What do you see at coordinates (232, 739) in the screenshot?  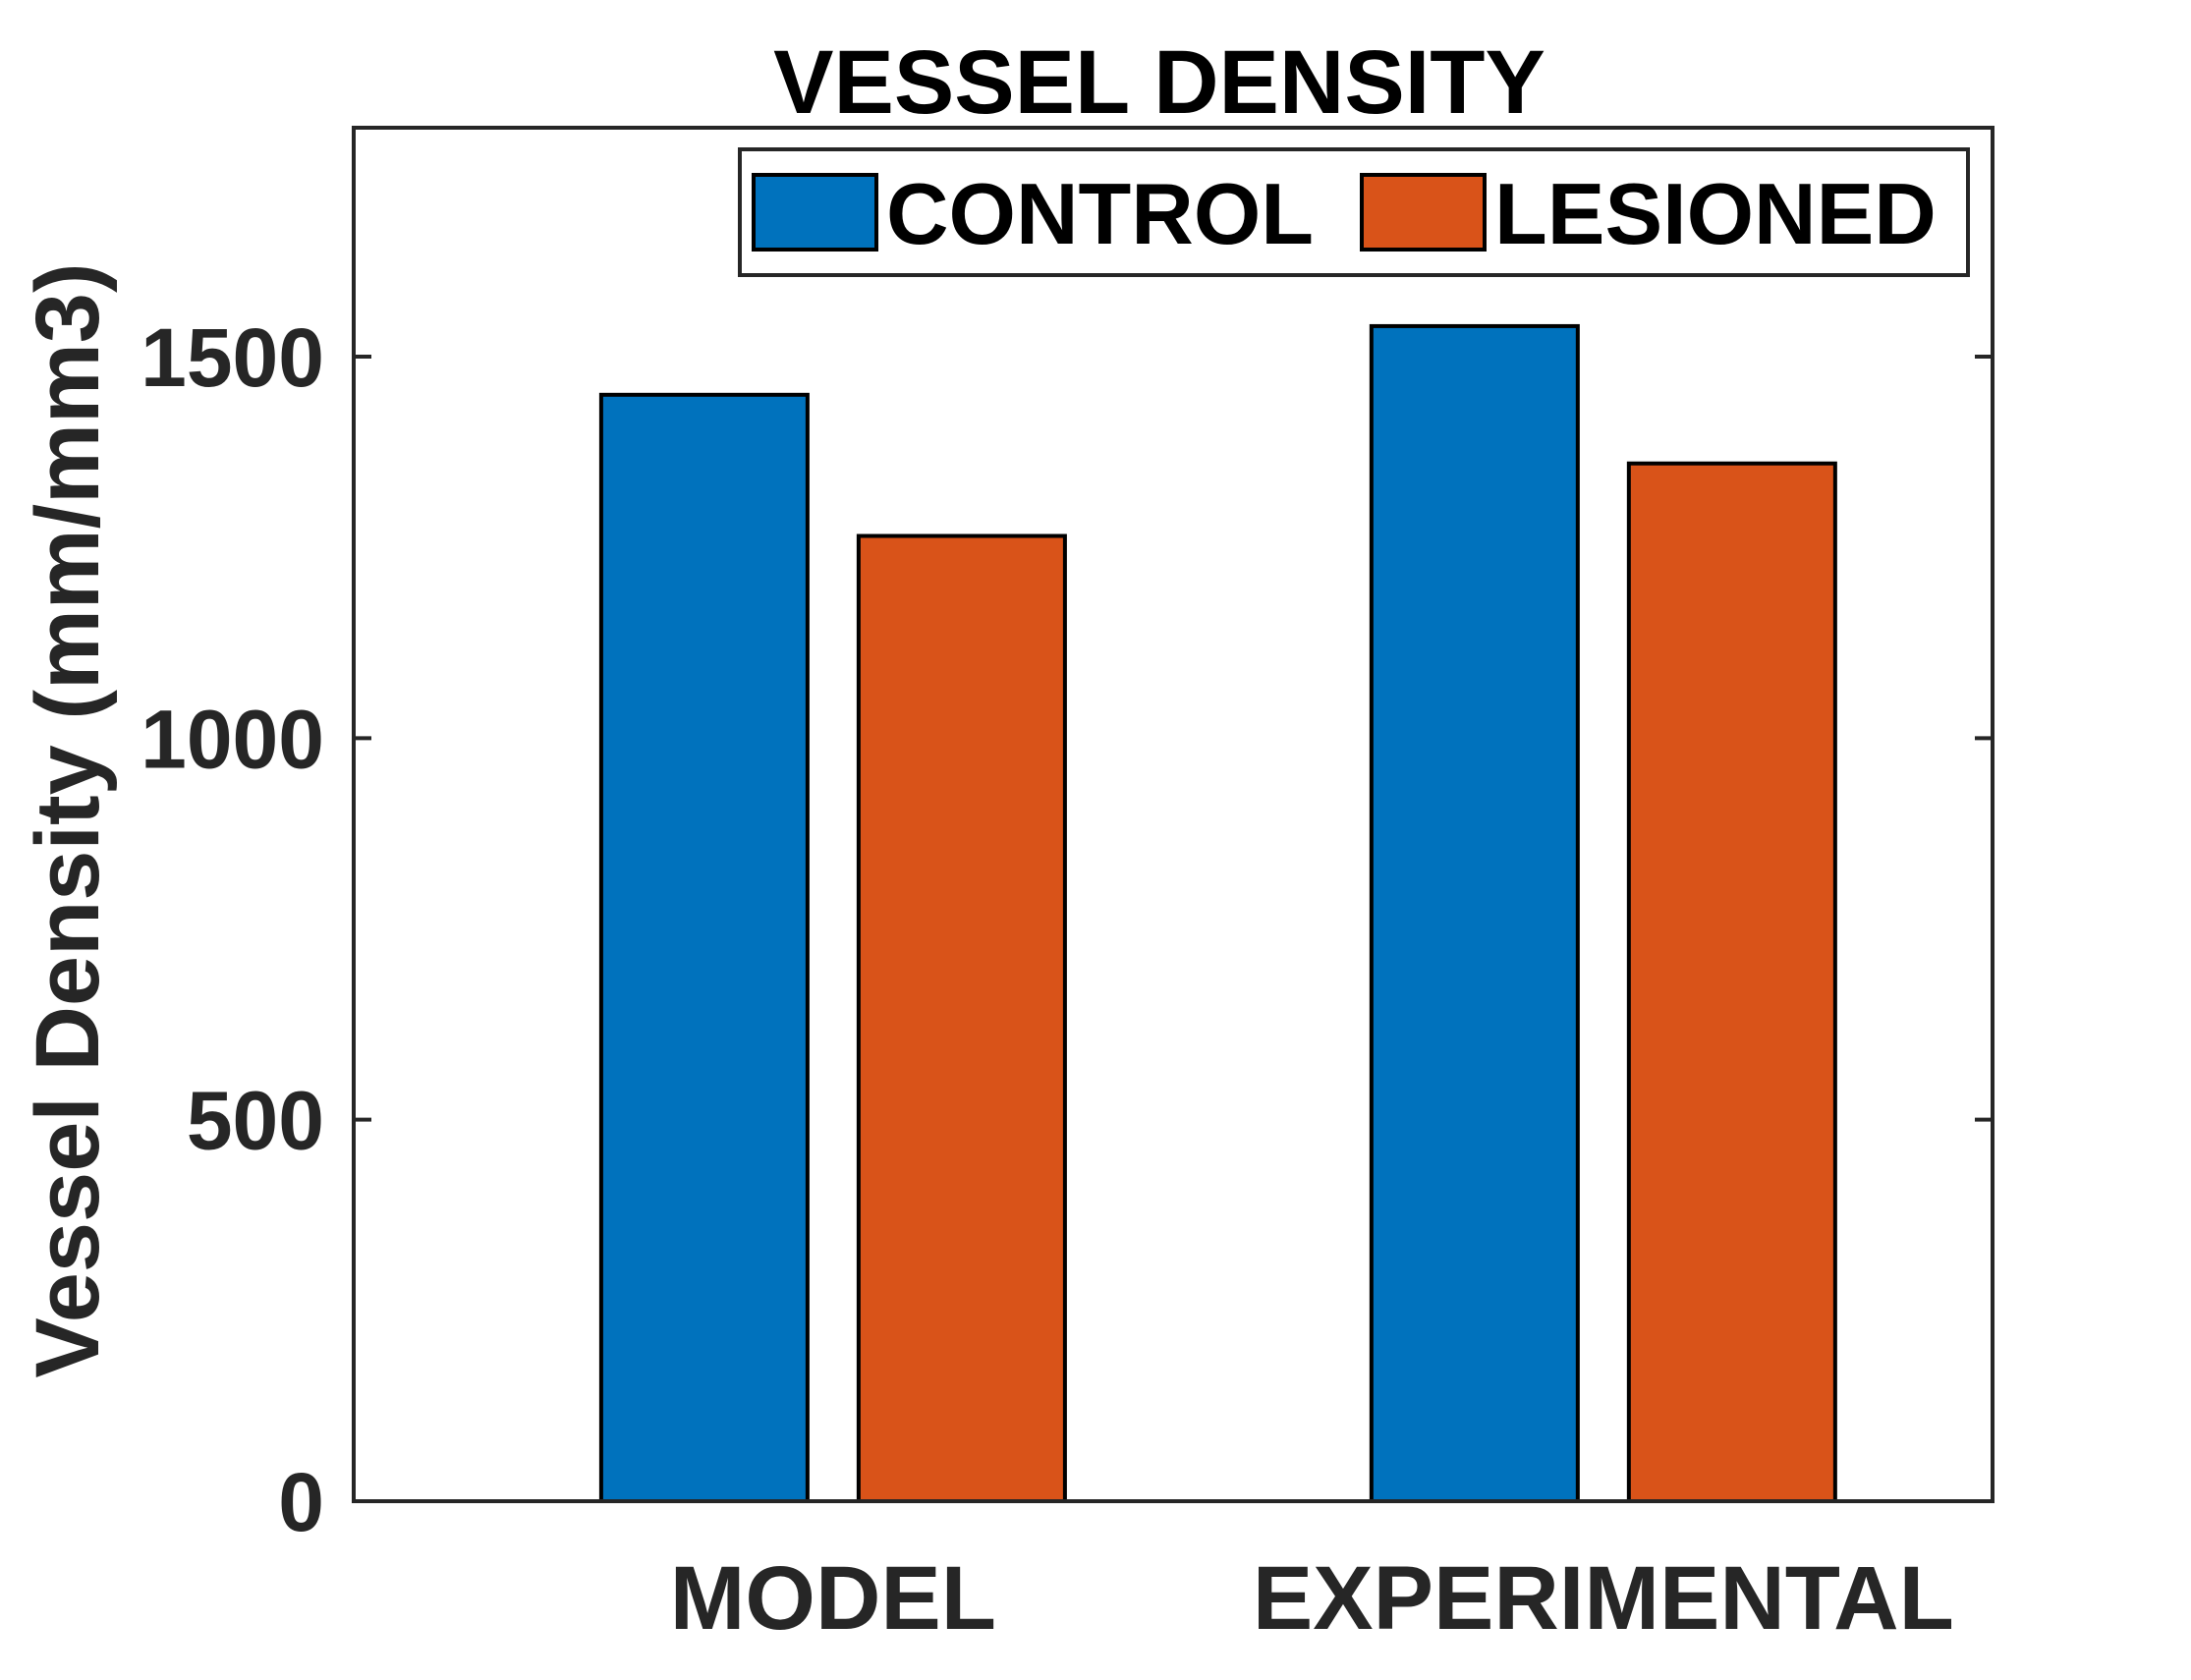 I see `y-tick-label: 1000` at bounding box center [232, 739].